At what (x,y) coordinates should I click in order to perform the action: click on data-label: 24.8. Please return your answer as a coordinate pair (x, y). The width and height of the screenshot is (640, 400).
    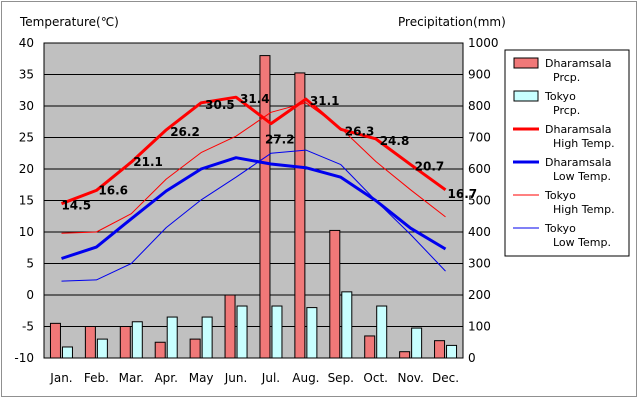
    Looking at the image, I should click on (395, 141).